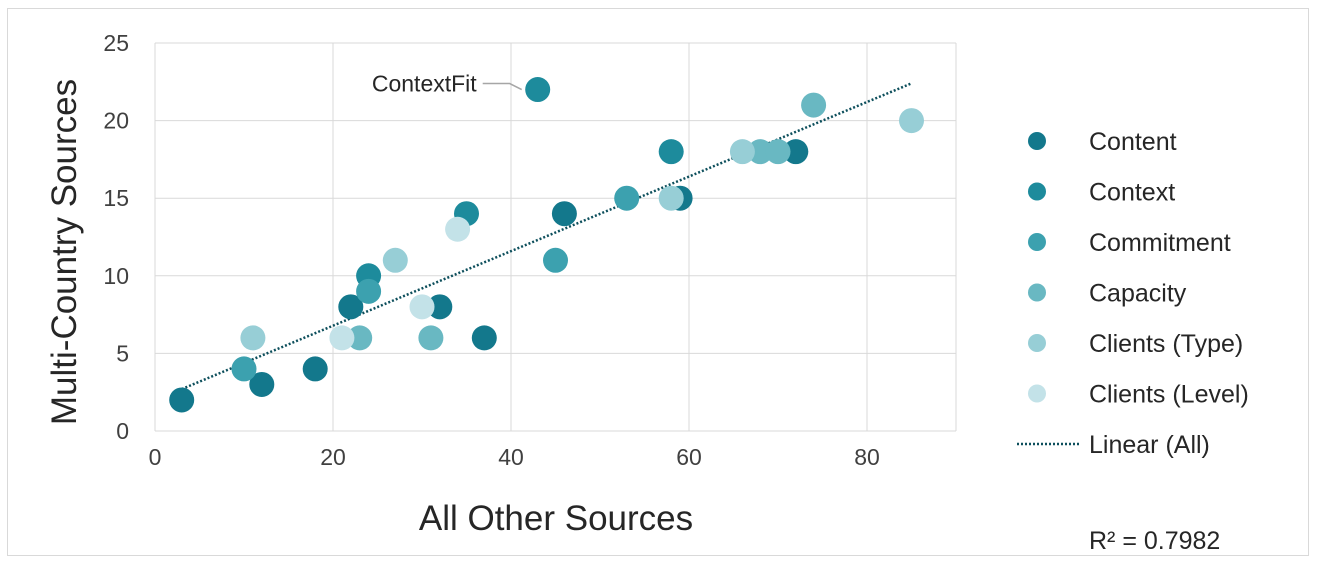  I want to click on annotation-label: ContextFit, so click(424, 84).